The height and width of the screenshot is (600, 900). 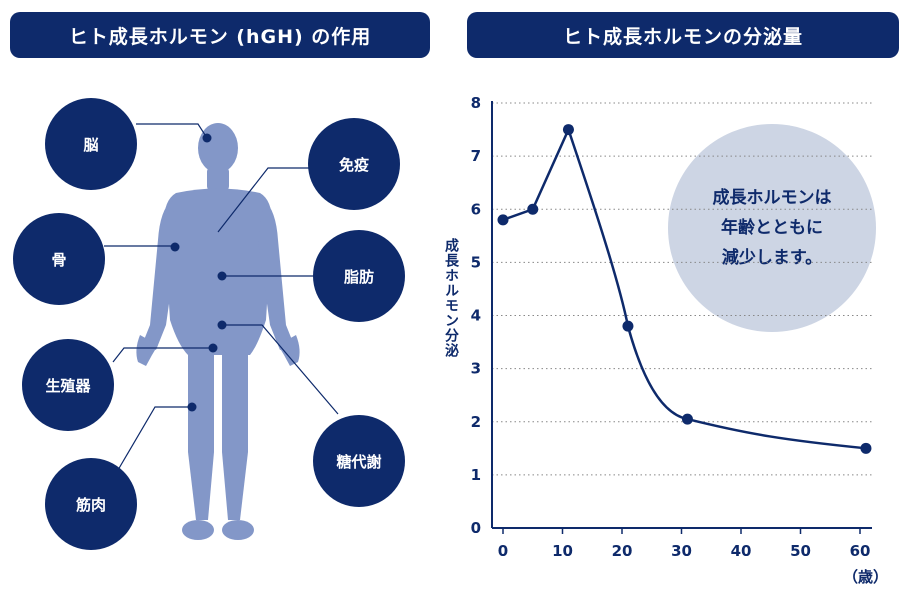 I want to click on y-axis-label: 成長ホルモン分泌, so click(x=451, y=298).